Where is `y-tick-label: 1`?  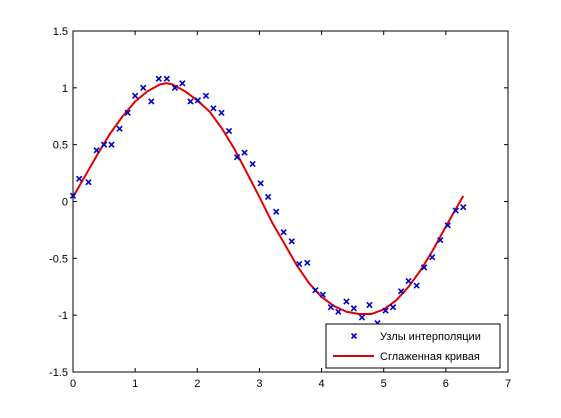
y-tick-label: 1 is located at coordinates (65, 89).